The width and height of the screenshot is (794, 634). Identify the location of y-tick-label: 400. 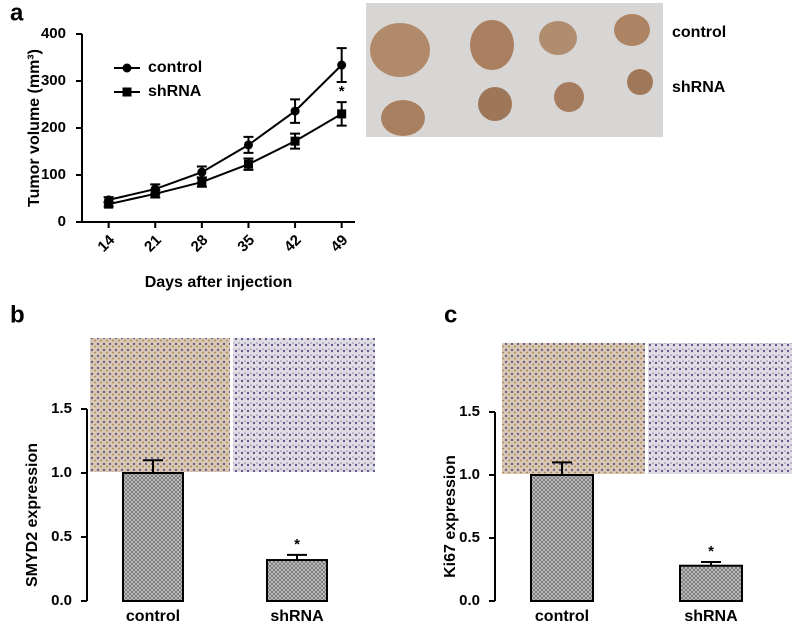
(53, 33).